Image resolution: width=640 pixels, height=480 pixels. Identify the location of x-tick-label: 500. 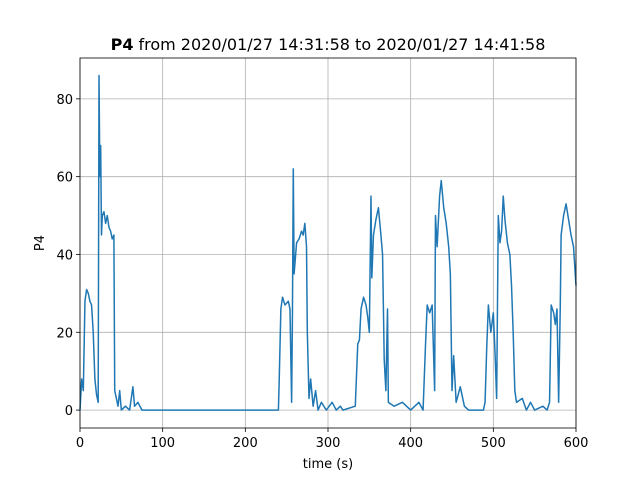
(493, 443).